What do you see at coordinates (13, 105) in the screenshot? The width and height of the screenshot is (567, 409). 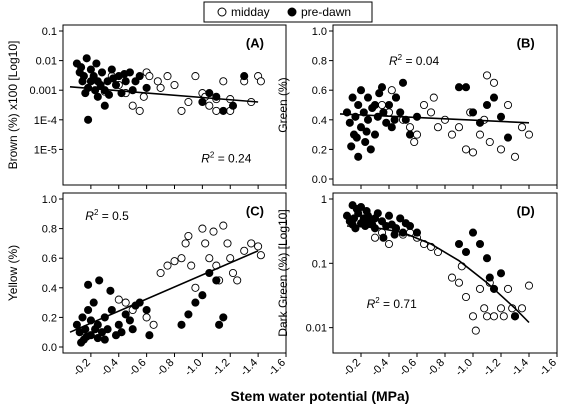 I see `y-axis-label: Brown (%) x100 [Log10]` at bounding box center [13, 105].